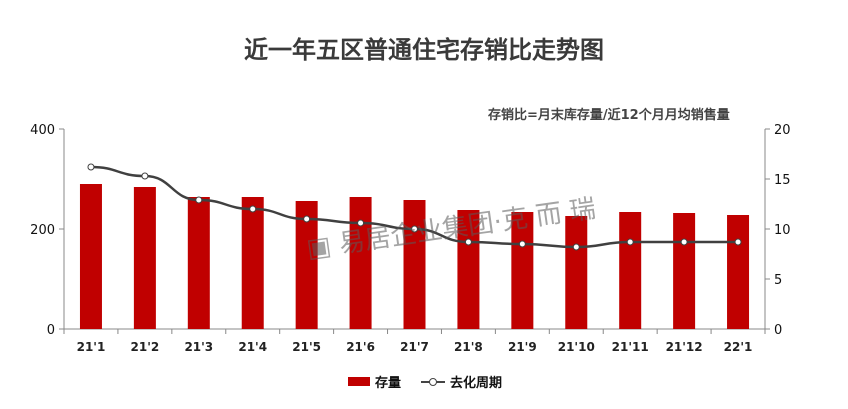  What do you see at coordinates (414, 347) in the screenshot?
I see `x-tick-label: 21'7` at bounding box center [414, 347].